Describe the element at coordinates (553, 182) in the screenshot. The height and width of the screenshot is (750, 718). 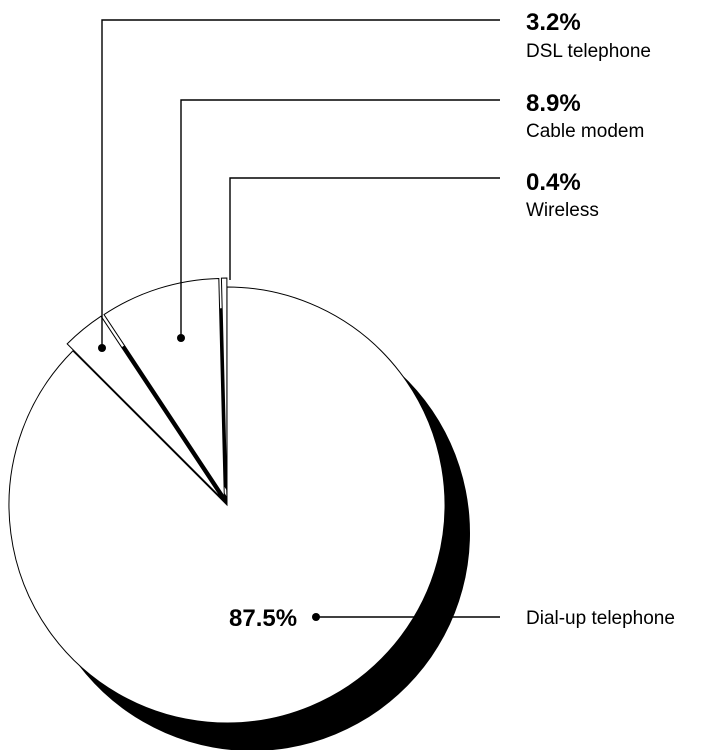
I see `data-label-value-wireless: 0.4%` at that location.